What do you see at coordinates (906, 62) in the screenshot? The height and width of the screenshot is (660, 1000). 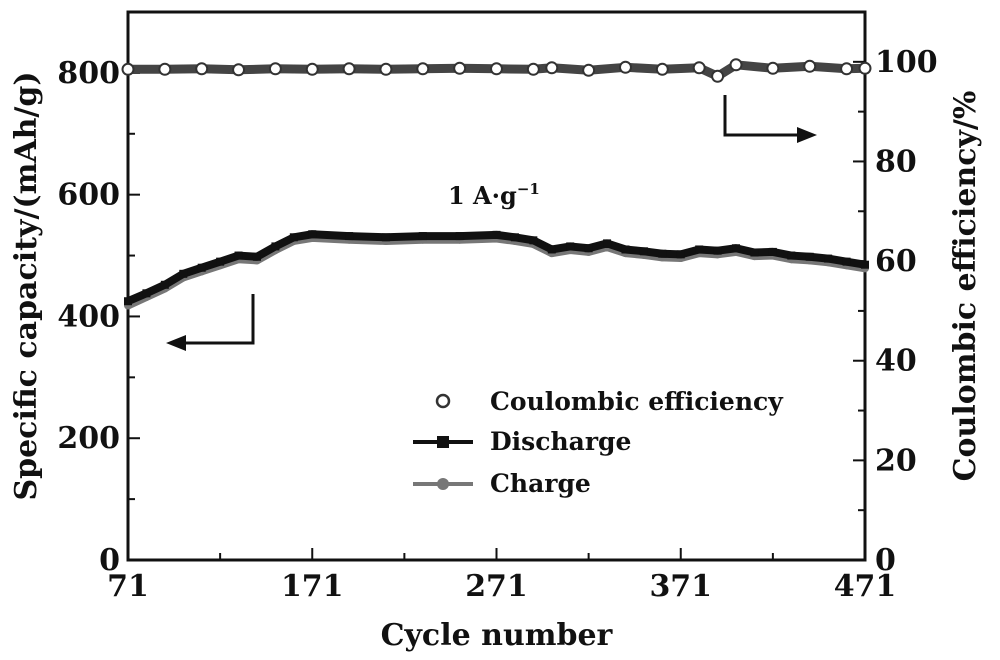 I see `y-right-tick-label: 100` at bounding box center [906, 62].